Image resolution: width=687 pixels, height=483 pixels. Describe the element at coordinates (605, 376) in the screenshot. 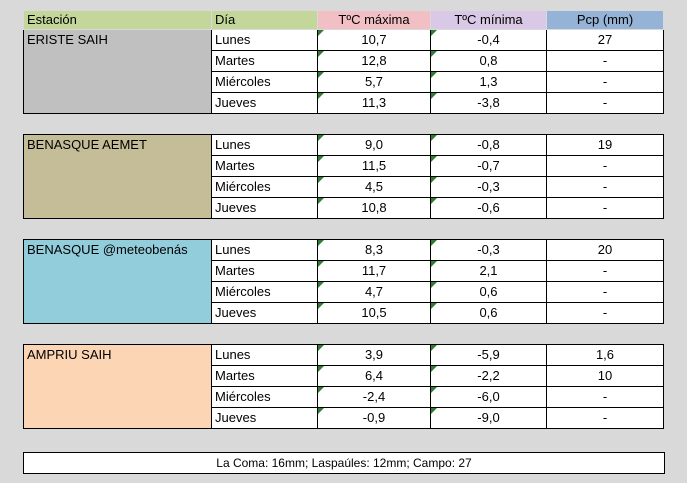

I see `pcp-cell: 10` at that location.